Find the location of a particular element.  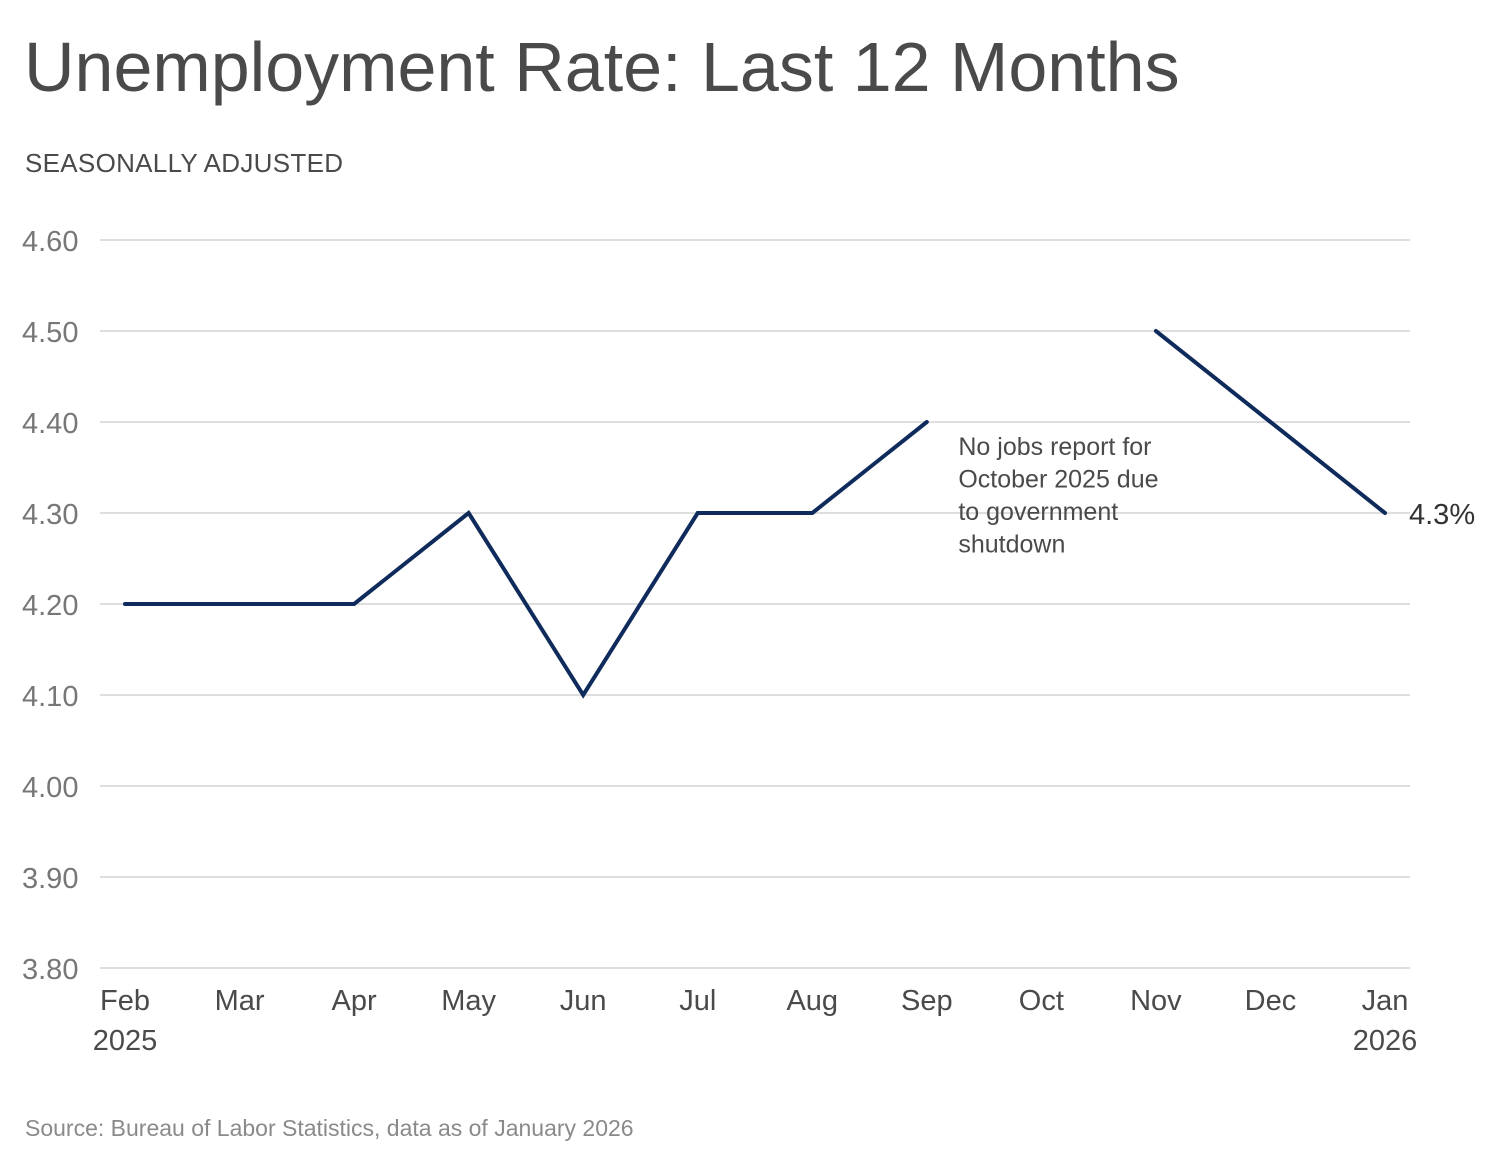

x-tick-year-label: 2025 is located at coordinates (125, 1041).